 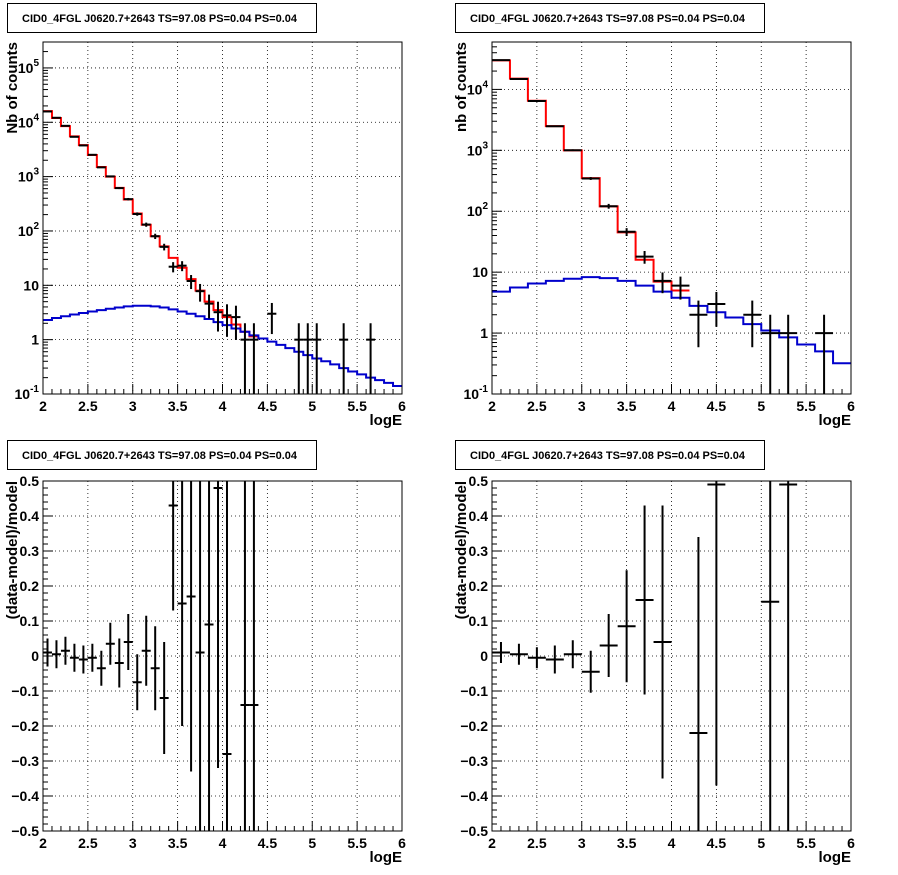 I want to click on y-tick-label: 0.5, so click(x=30, y=481).